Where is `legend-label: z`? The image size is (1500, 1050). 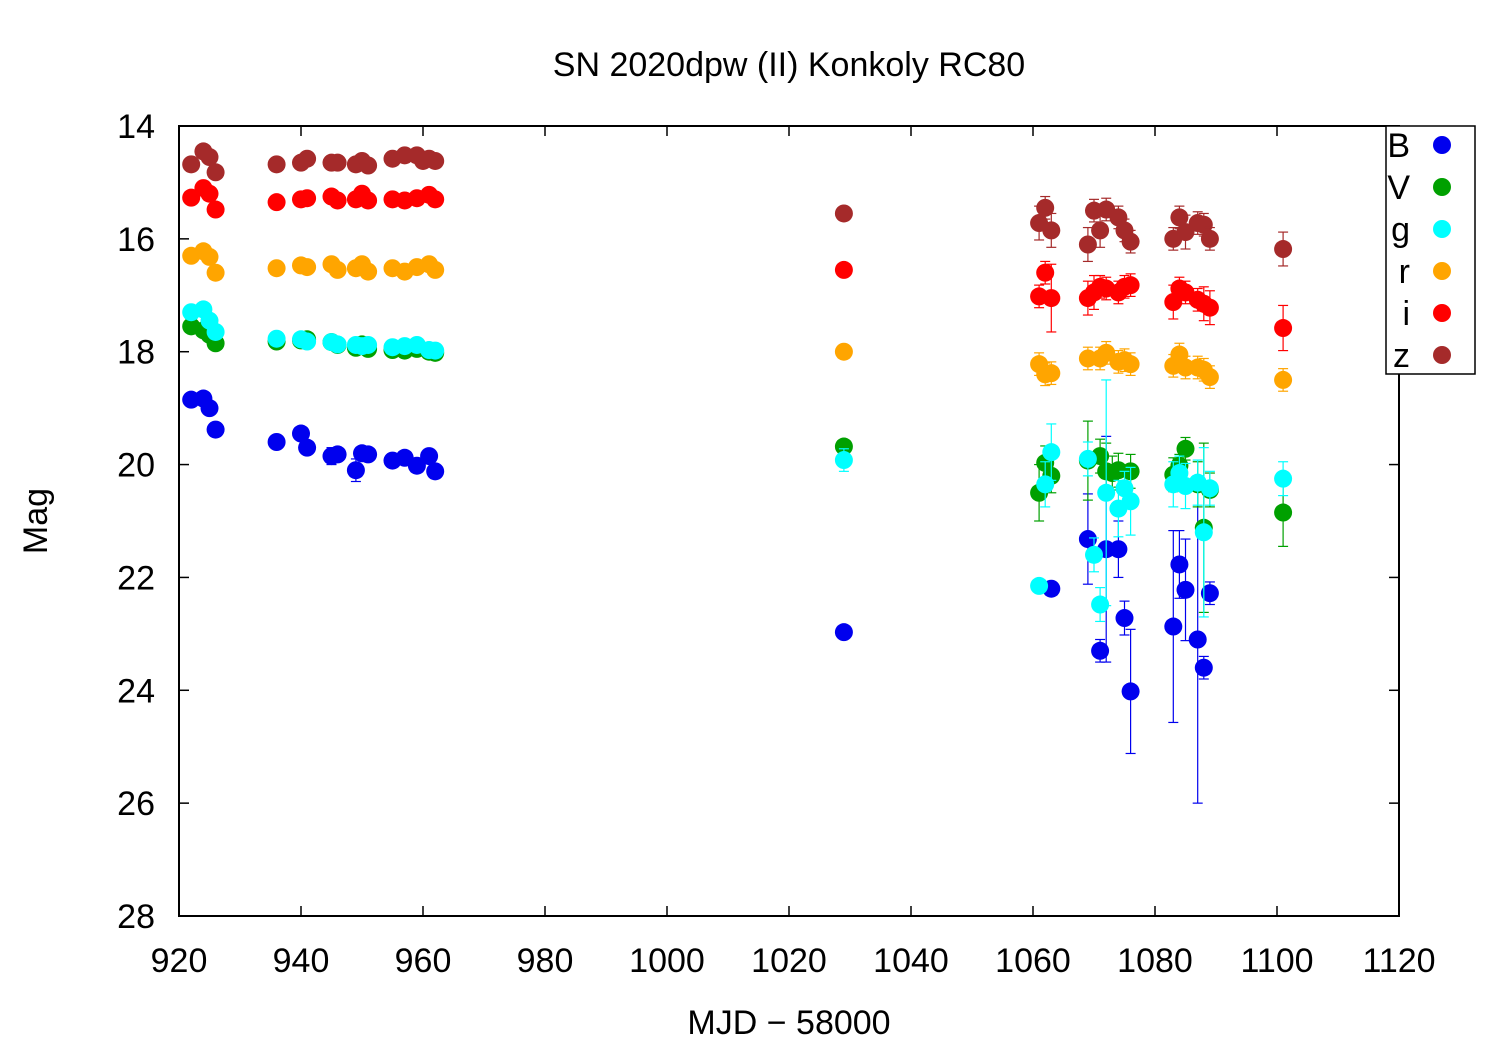 legend-label: z is located at coordinates (1401, 356).